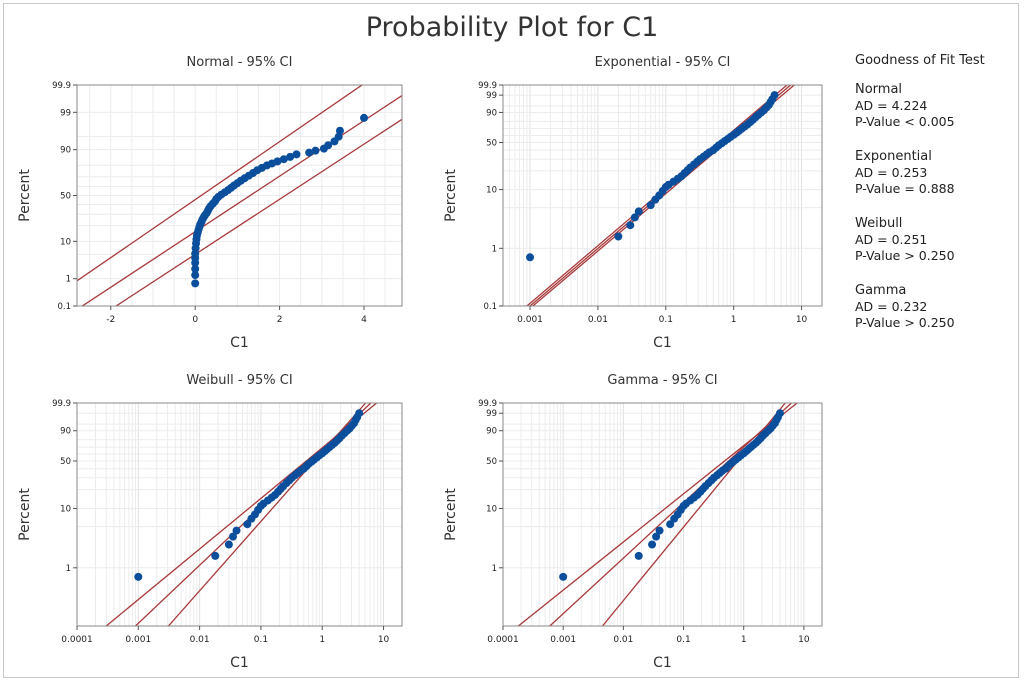 The image size is (1024, 683). What do you see at coordinates (258, 212) in the screenshot?
I see `ci-lower-line` at bounding box center [258, 212].